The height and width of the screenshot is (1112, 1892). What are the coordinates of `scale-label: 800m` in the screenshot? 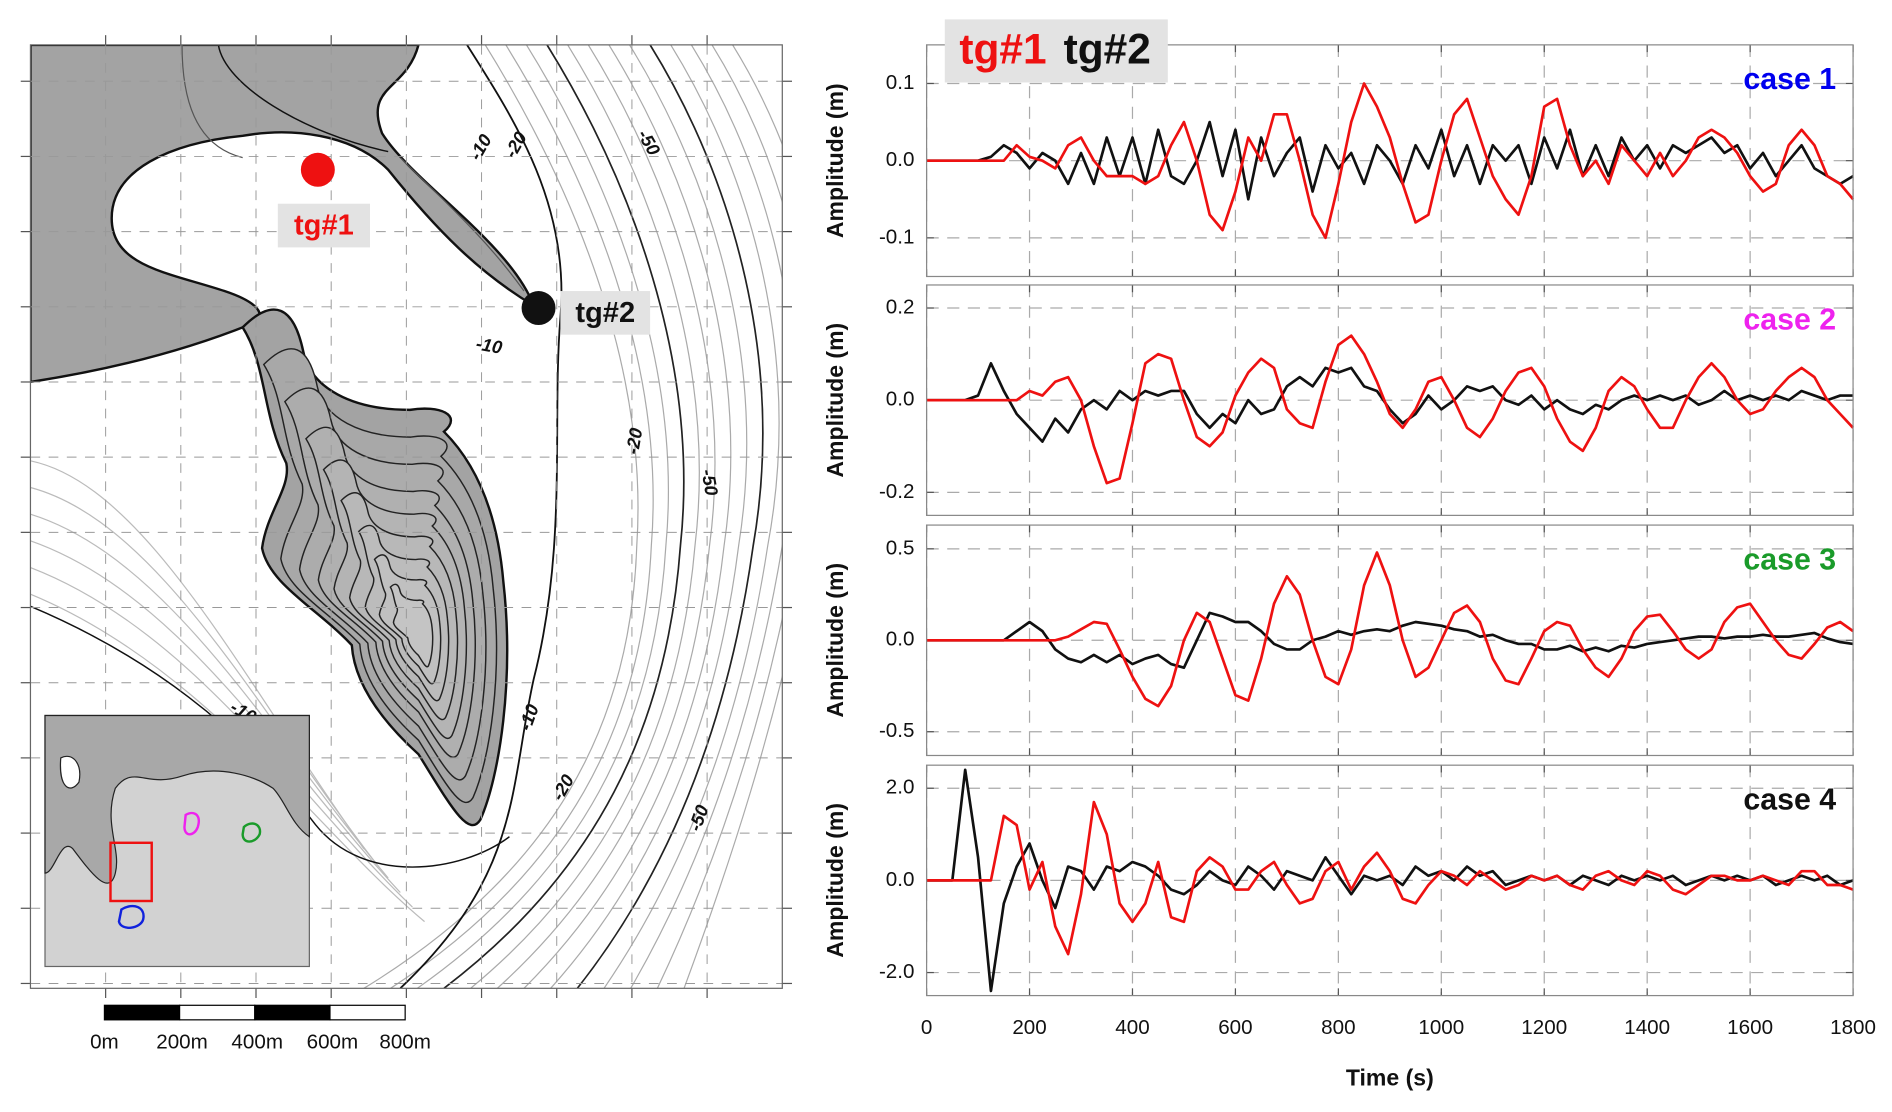 It's located at (405, 1041).